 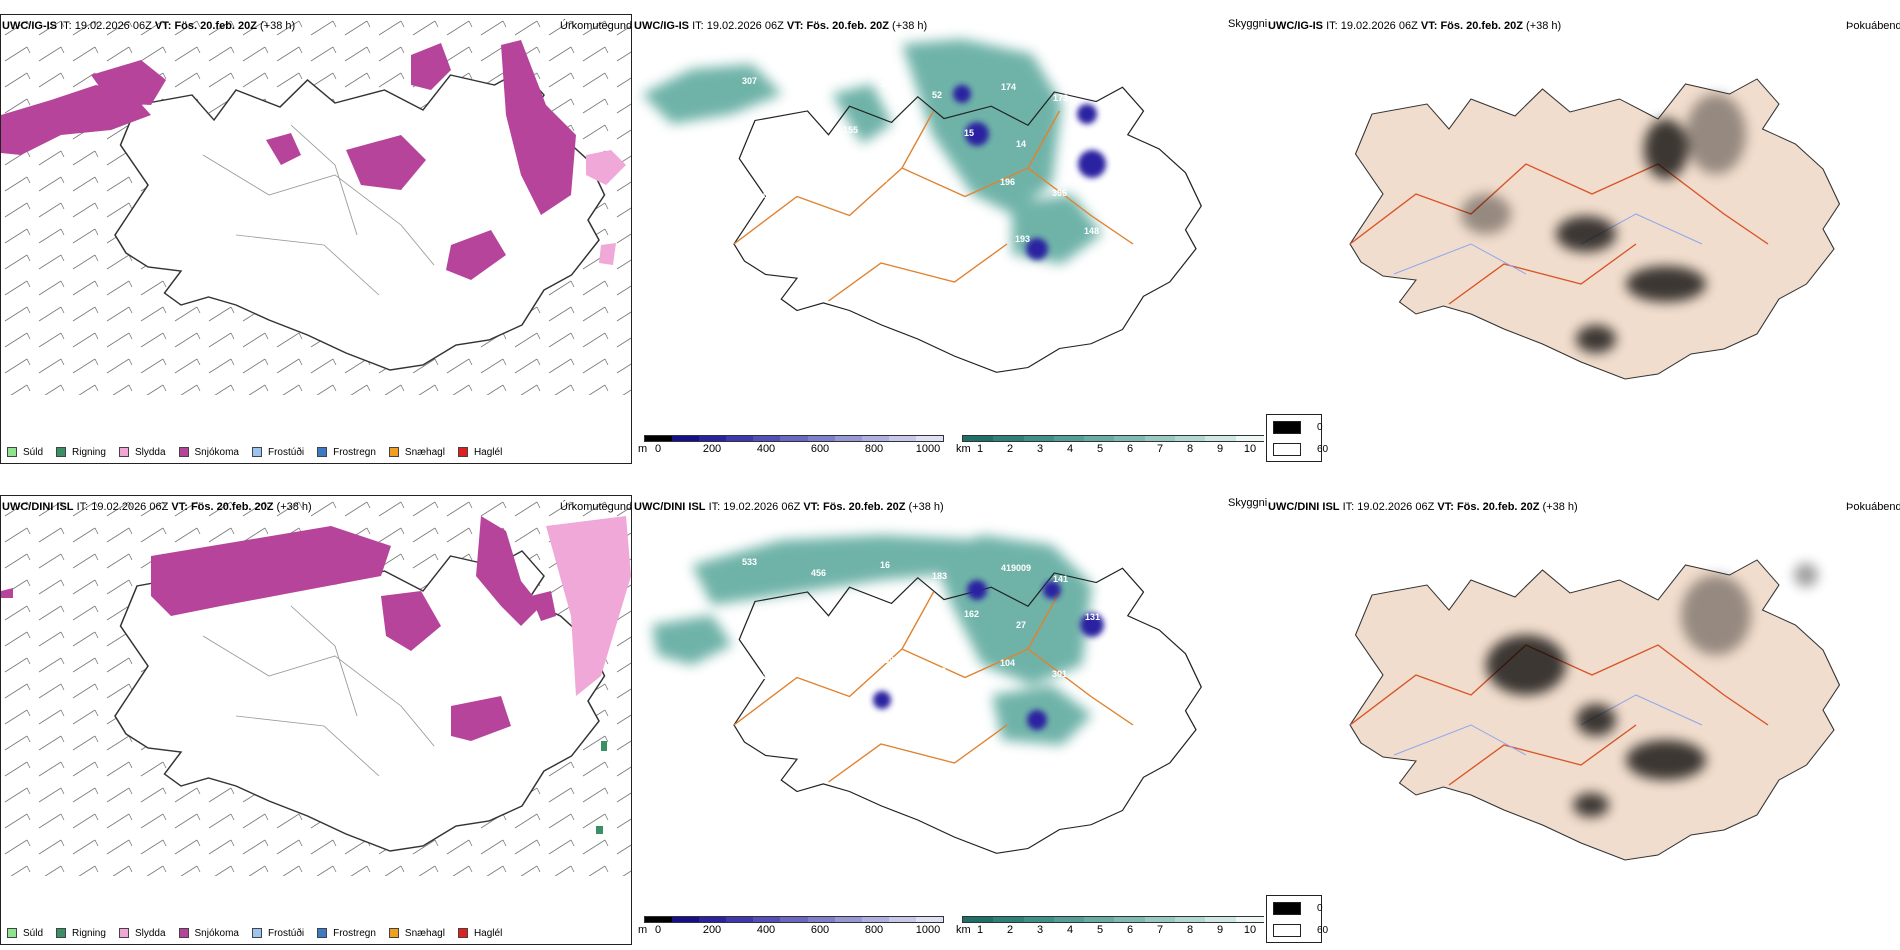 What do you see at coordinates (939, 576) in the screenshot?
I see `cloud-base-label: 183` at bounding box center [939, 576].